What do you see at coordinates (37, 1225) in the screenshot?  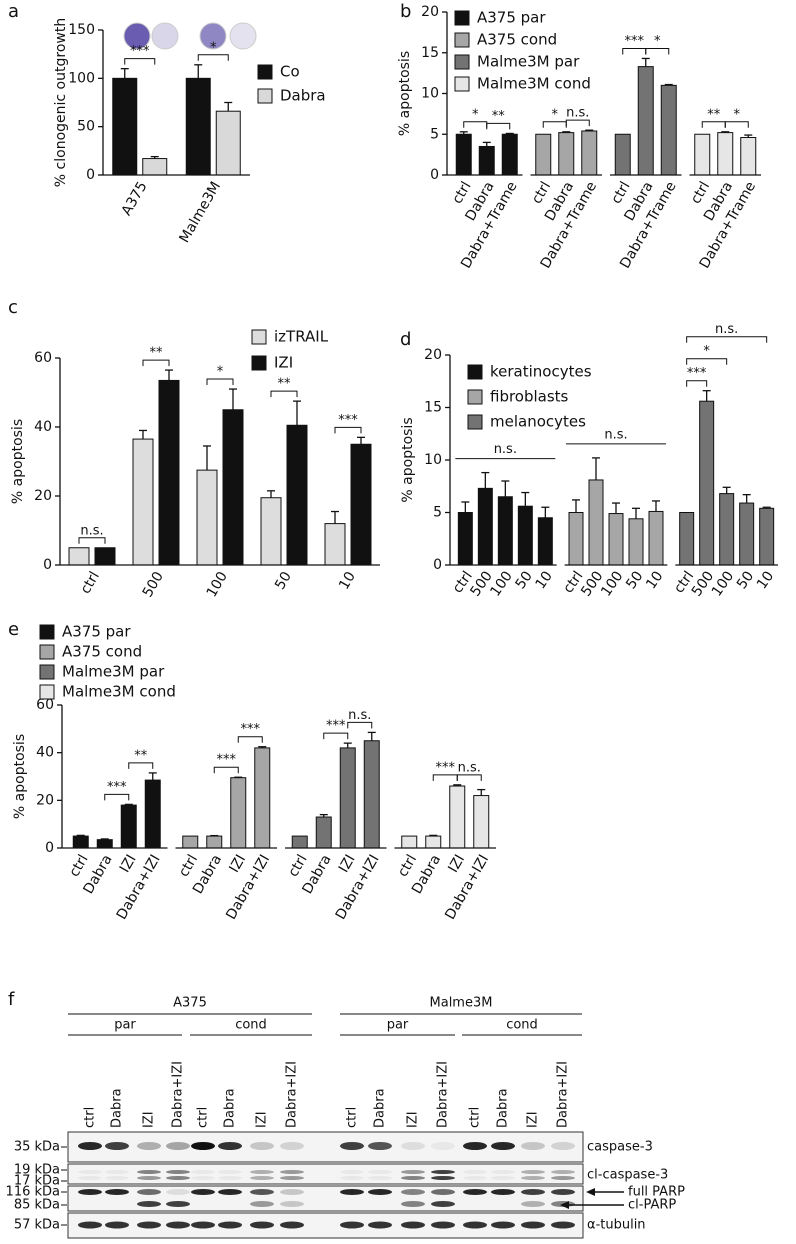 I see `marker-label: 57 kDa` at bounding box center [37, 1225].